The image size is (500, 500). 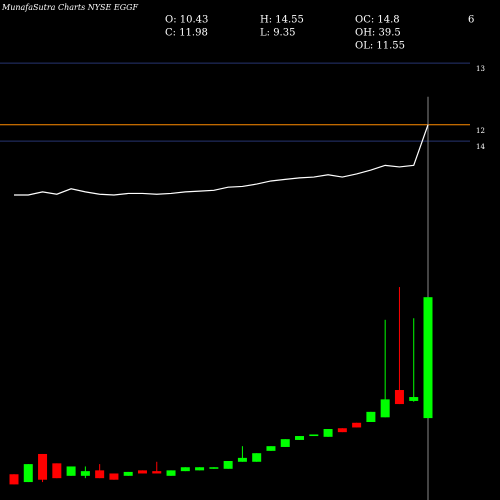 I want to click on reference-label: 12, so click(x=480, y=131).